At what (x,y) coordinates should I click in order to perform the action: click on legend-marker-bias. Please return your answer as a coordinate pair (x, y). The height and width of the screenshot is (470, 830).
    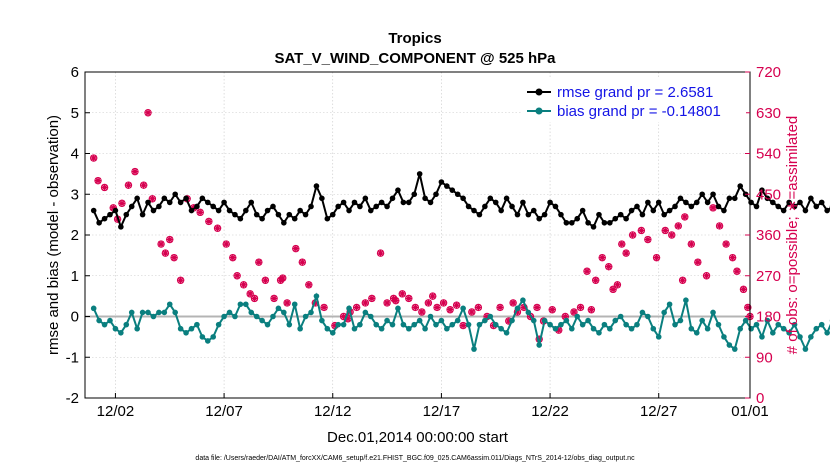
    Looking at the image, I should click on (539, 111).